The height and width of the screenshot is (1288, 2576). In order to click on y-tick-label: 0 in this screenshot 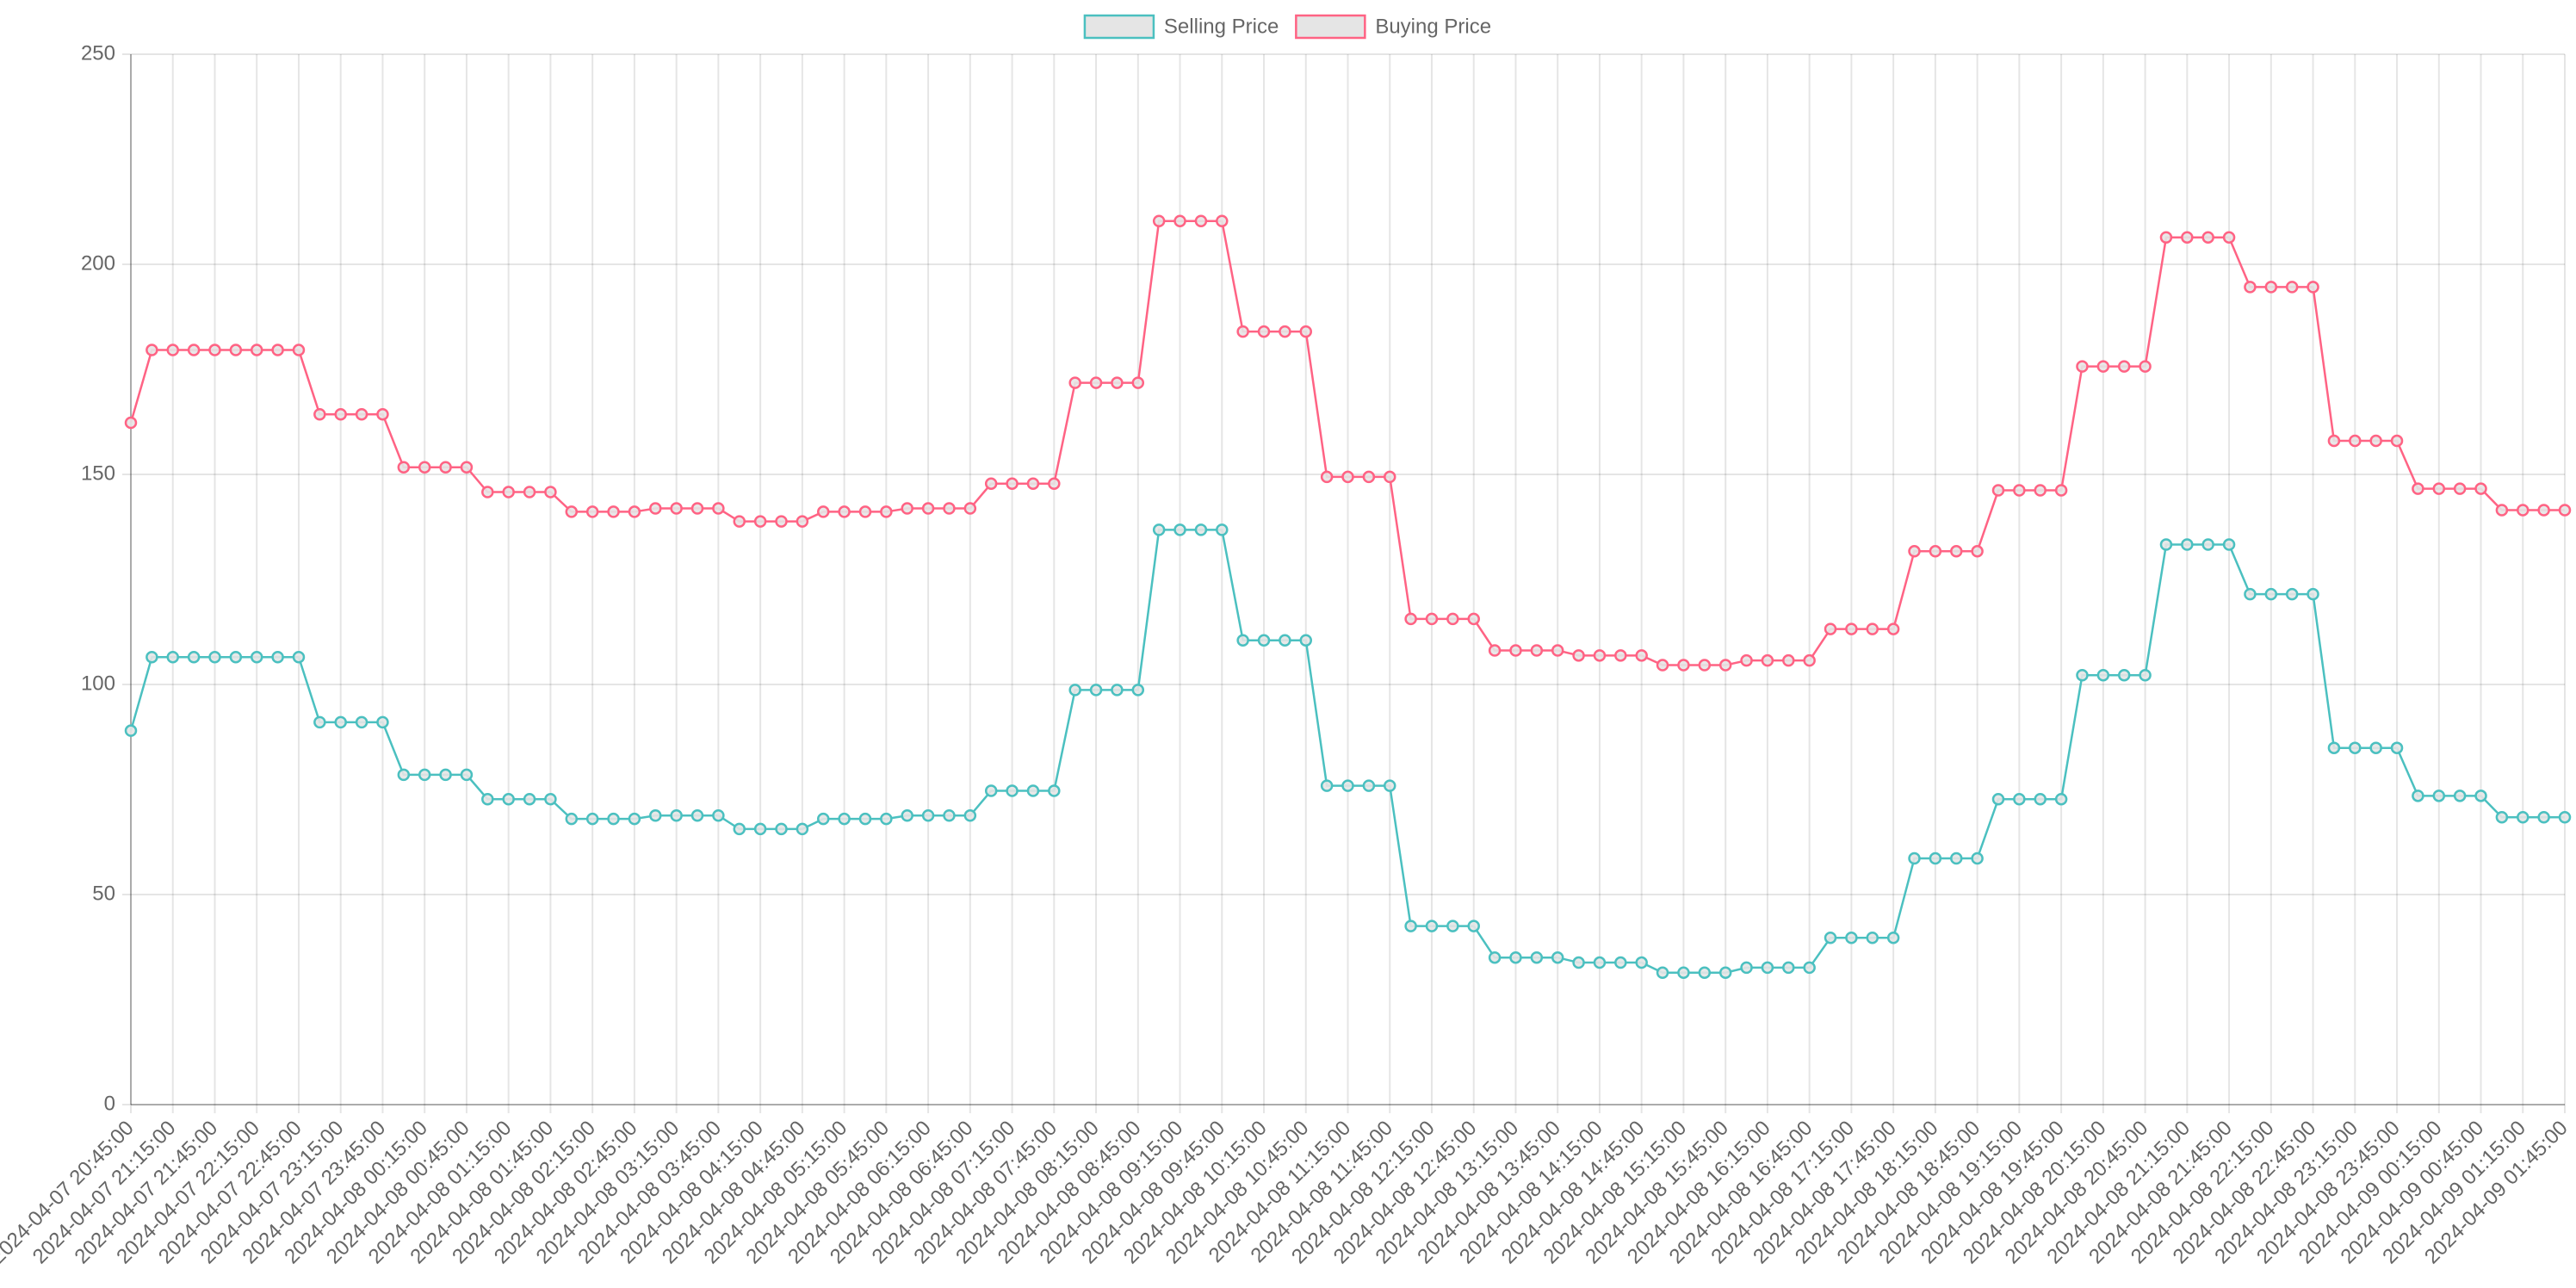, I will do `click(110, 1103)`.